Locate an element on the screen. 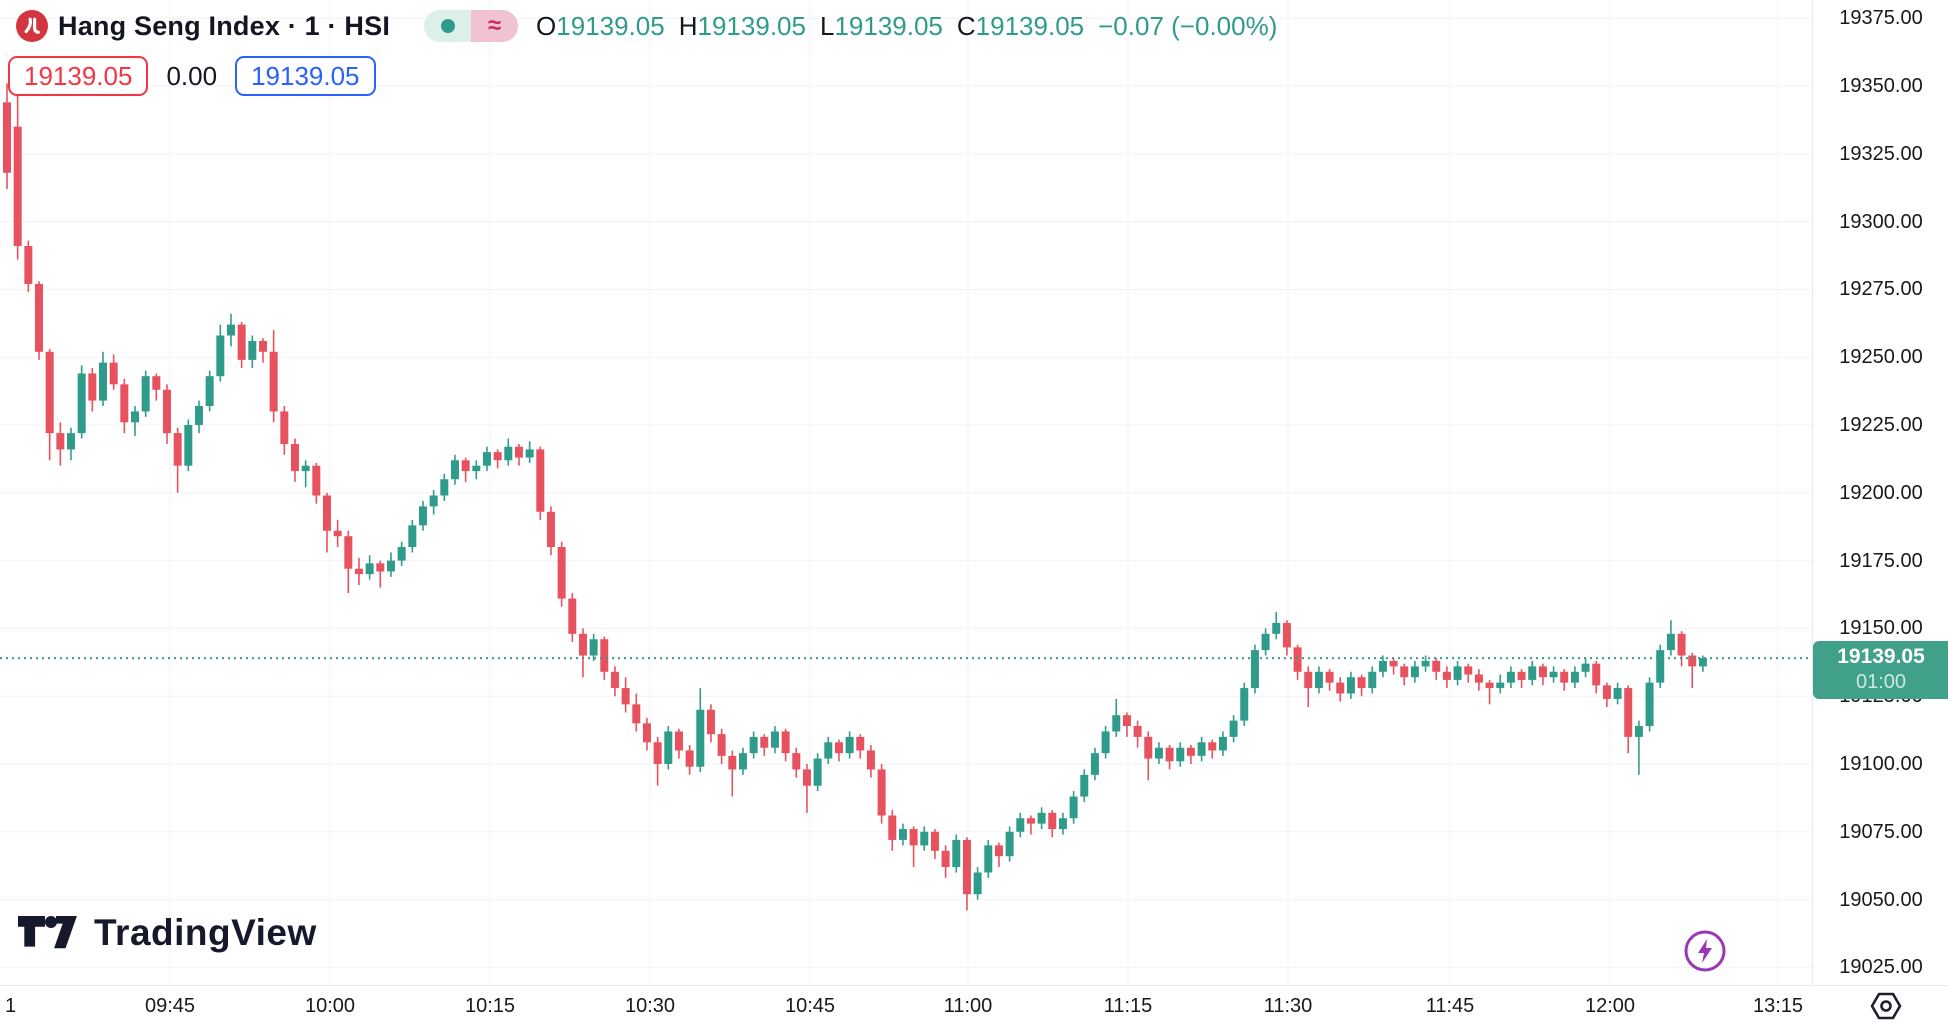 The image size is (1948, 1029). open-label: O is located at coordinates (546, 25).